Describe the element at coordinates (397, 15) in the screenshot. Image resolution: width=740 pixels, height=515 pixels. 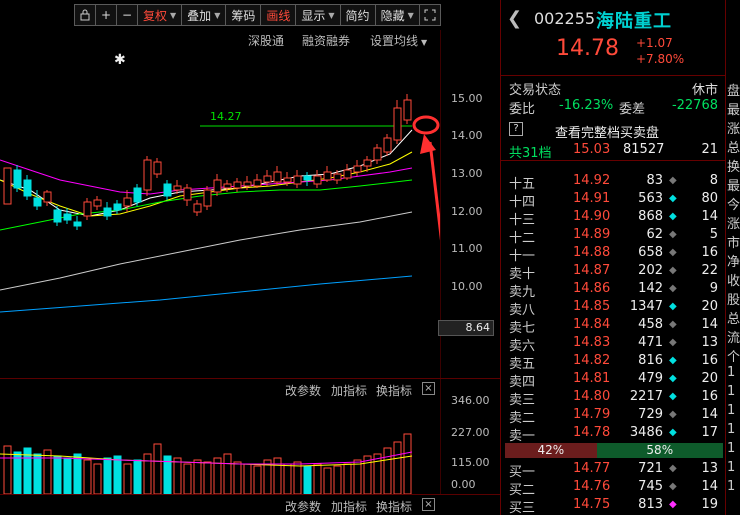
I see `hide-dropdown: 隐藏 ▼` at that location.